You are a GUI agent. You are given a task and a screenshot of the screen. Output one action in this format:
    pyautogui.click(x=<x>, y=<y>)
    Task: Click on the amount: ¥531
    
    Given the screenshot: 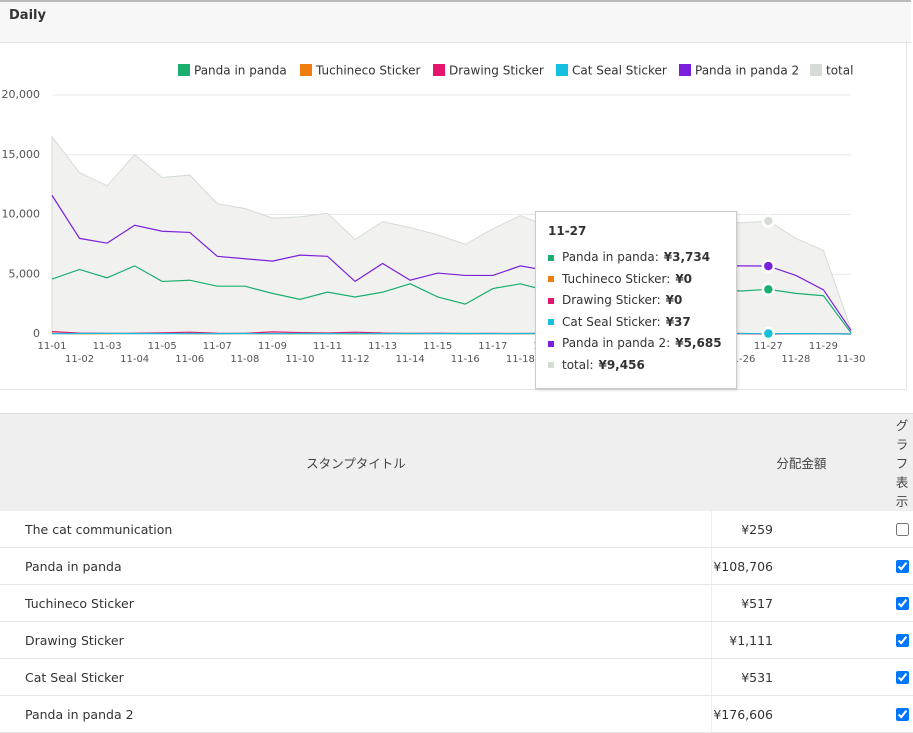 What is the action you would take?
    pyautogui.click(x=801, y=677)
    